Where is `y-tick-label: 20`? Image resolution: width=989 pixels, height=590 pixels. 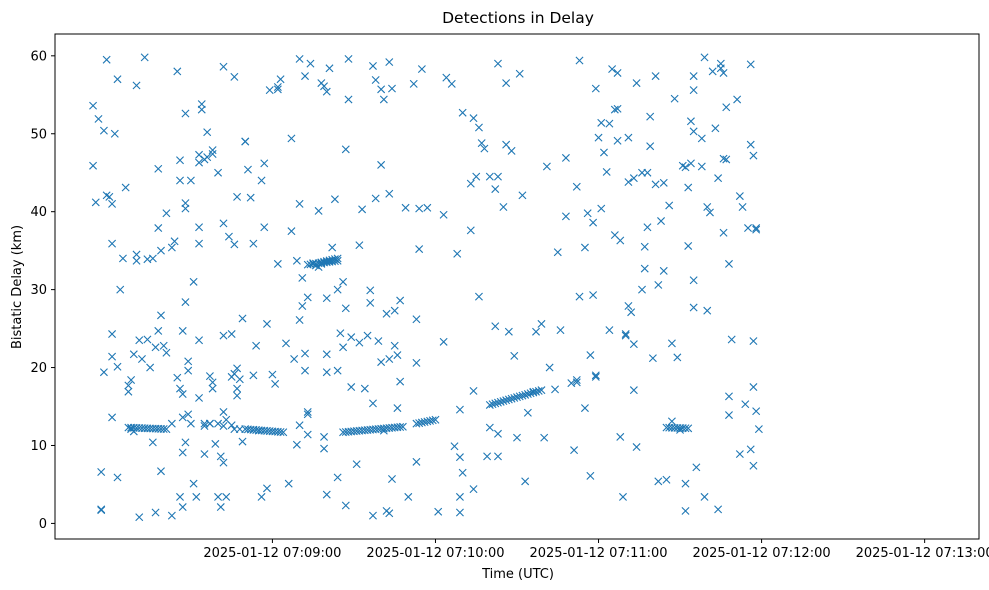 y-tick-label: 20 is located at coordinates (38, 368).